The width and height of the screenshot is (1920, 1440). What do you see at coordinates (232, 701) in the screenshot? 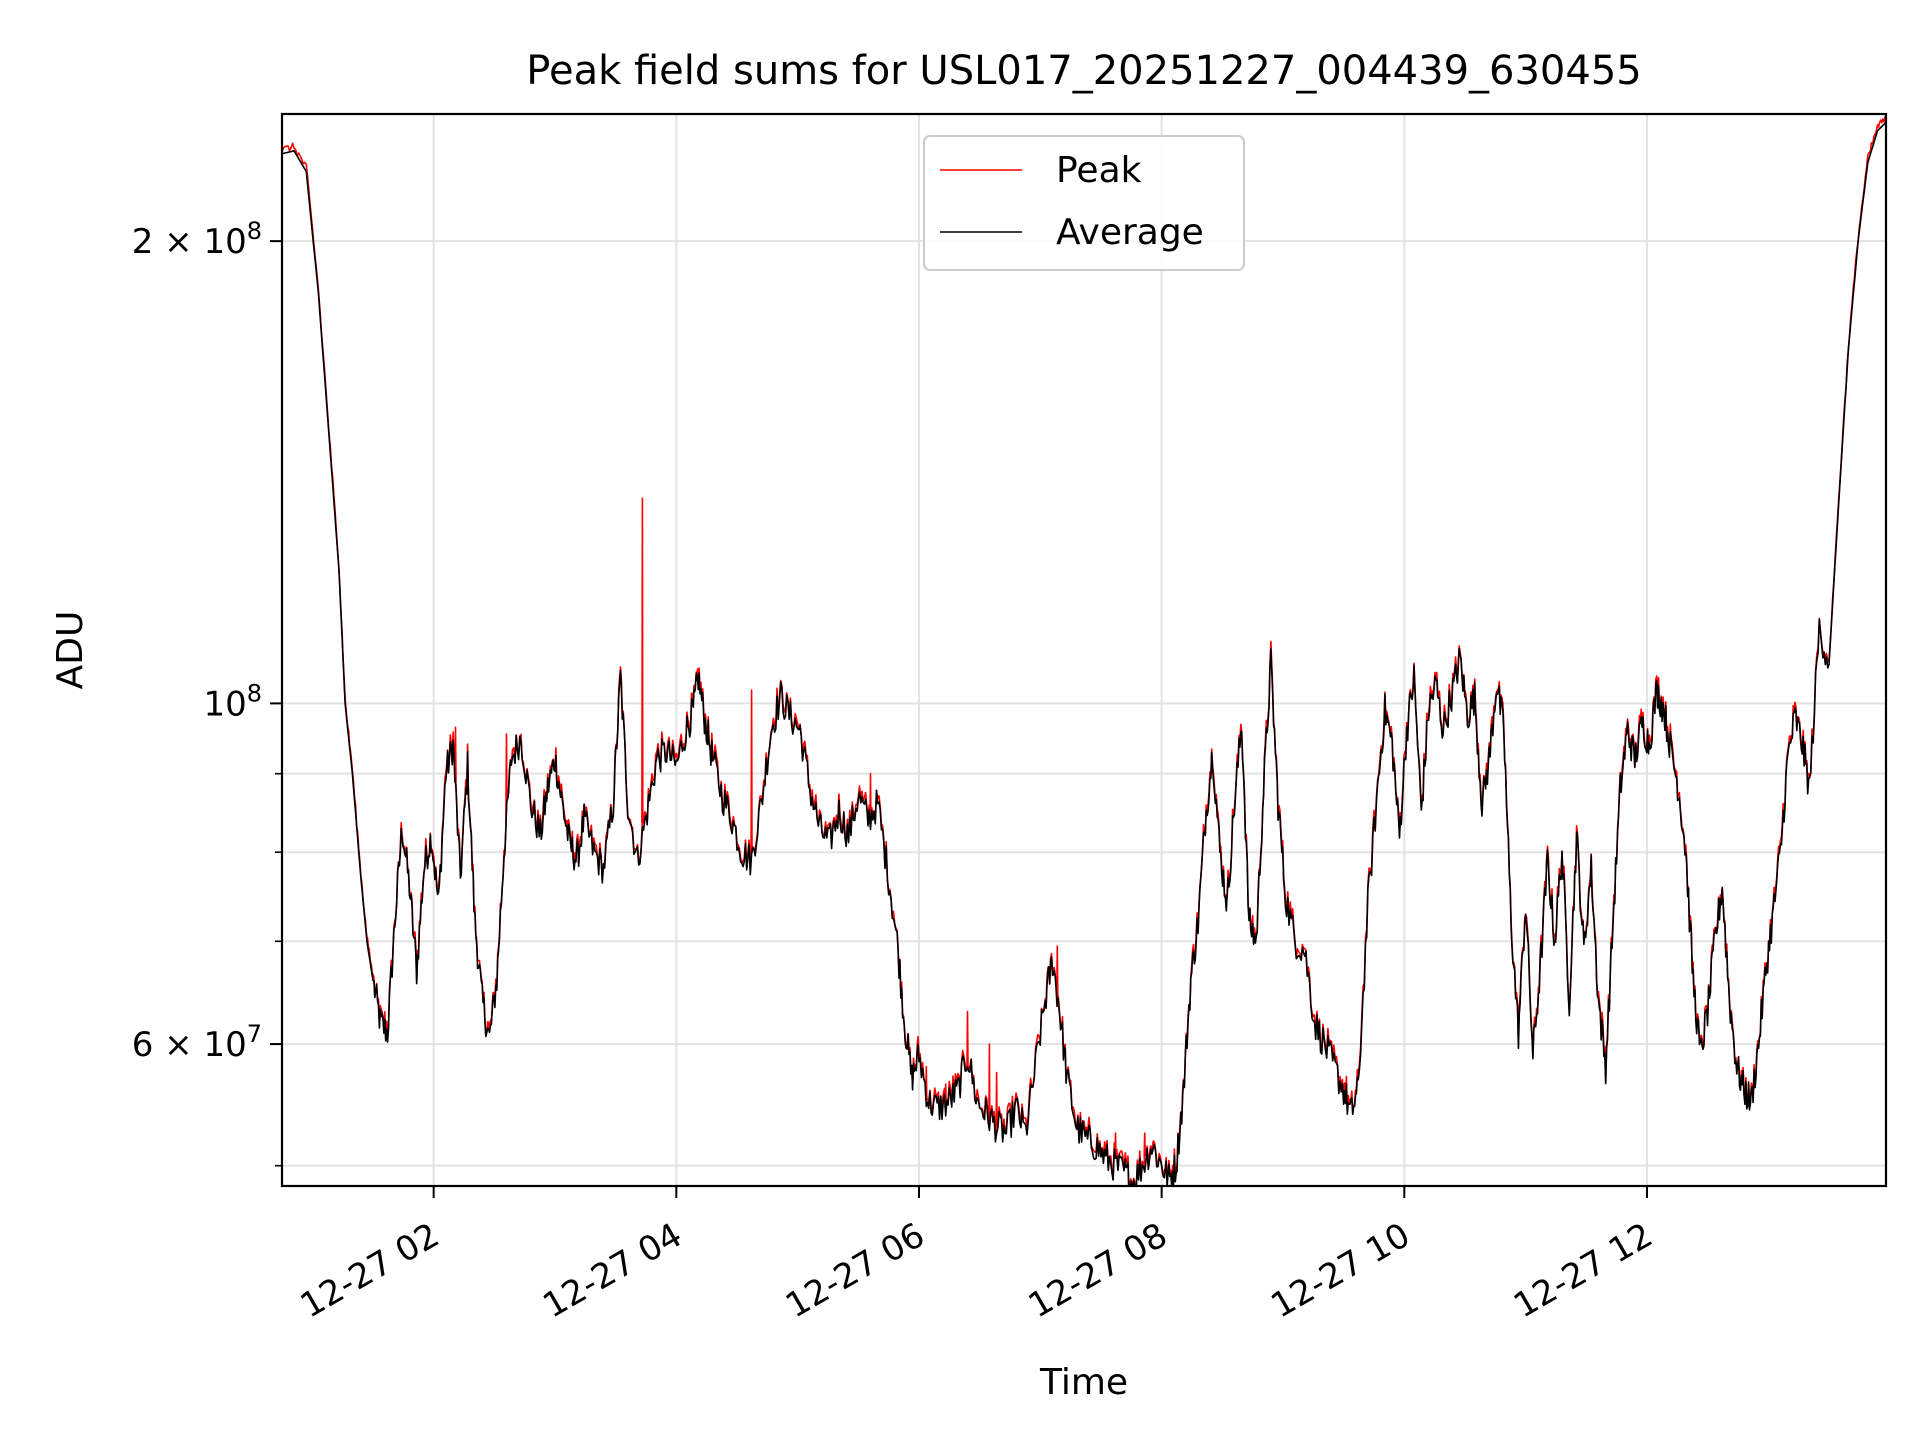
I see `y-tick-label: 108` at bounding box center [232, 701].